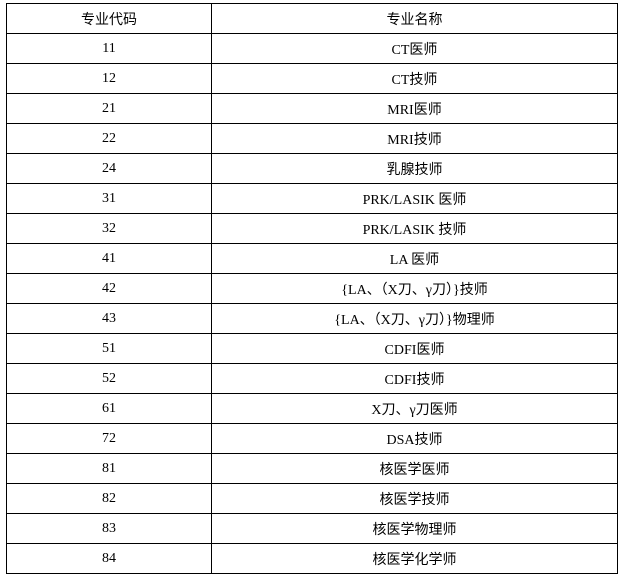 This screenshot has width=624, height=577. Describe the element at coordinates (109, 288) in the screenshot. I see `cell-code: 42` at that location.